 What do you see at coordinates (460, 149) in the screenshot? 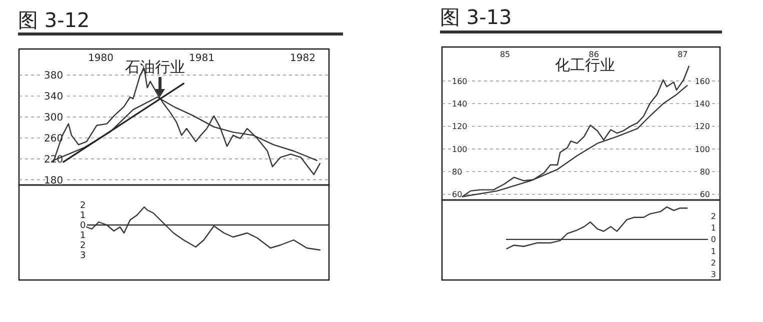
I see `y-tick-label: 100` at bounding box center [460, 149].